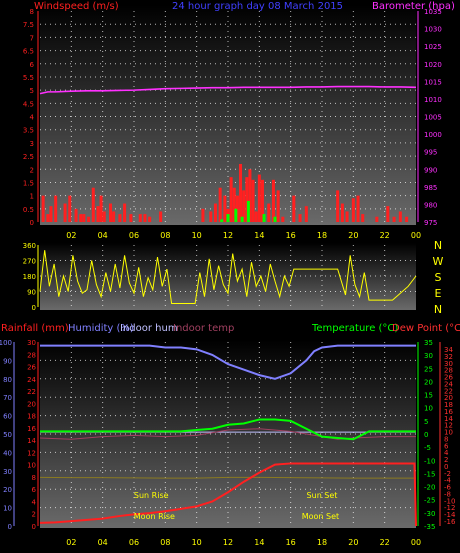  What do you see at coordinates (7, 490) in the screenshot?
I see `humidity-tick-label: 20` at bounding box center [7, 490].